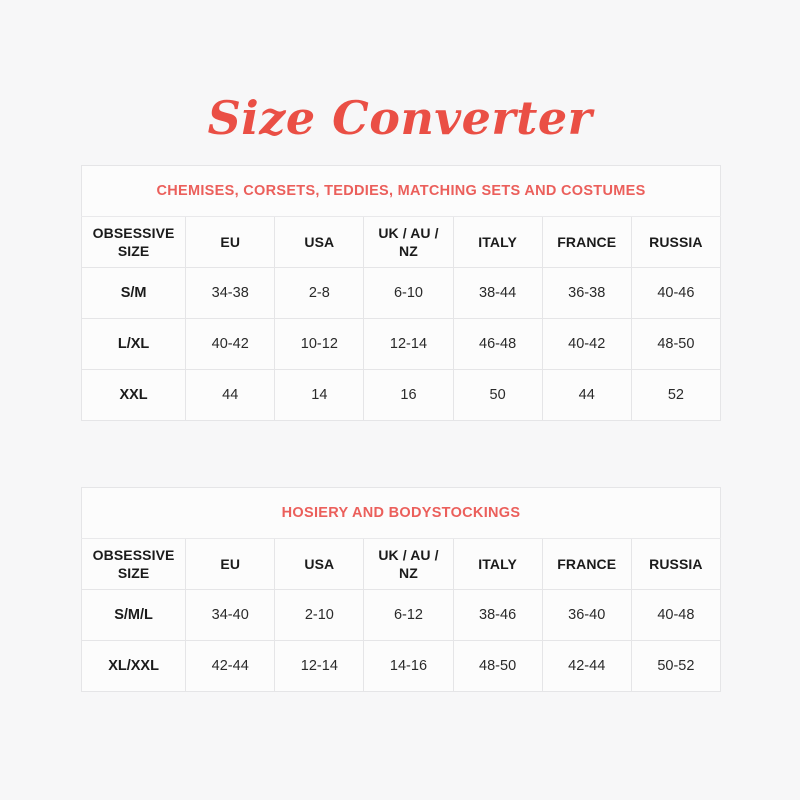 This screenshot has width=800, height=800. What do you see at coordinates (133, 615) in the screenshot?
I see `row-label: S/M/L` at bounding box center [133, 615].